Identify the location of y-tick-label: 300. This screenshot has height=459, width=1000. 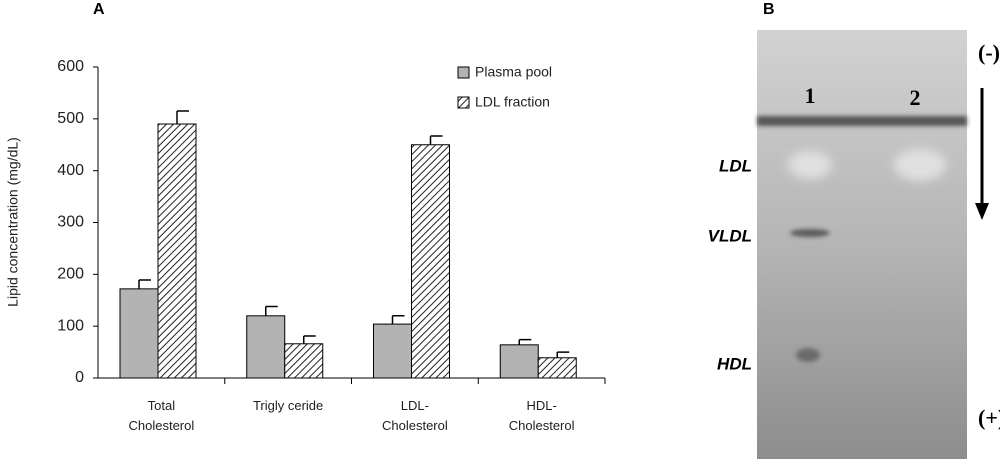
(70, 222).